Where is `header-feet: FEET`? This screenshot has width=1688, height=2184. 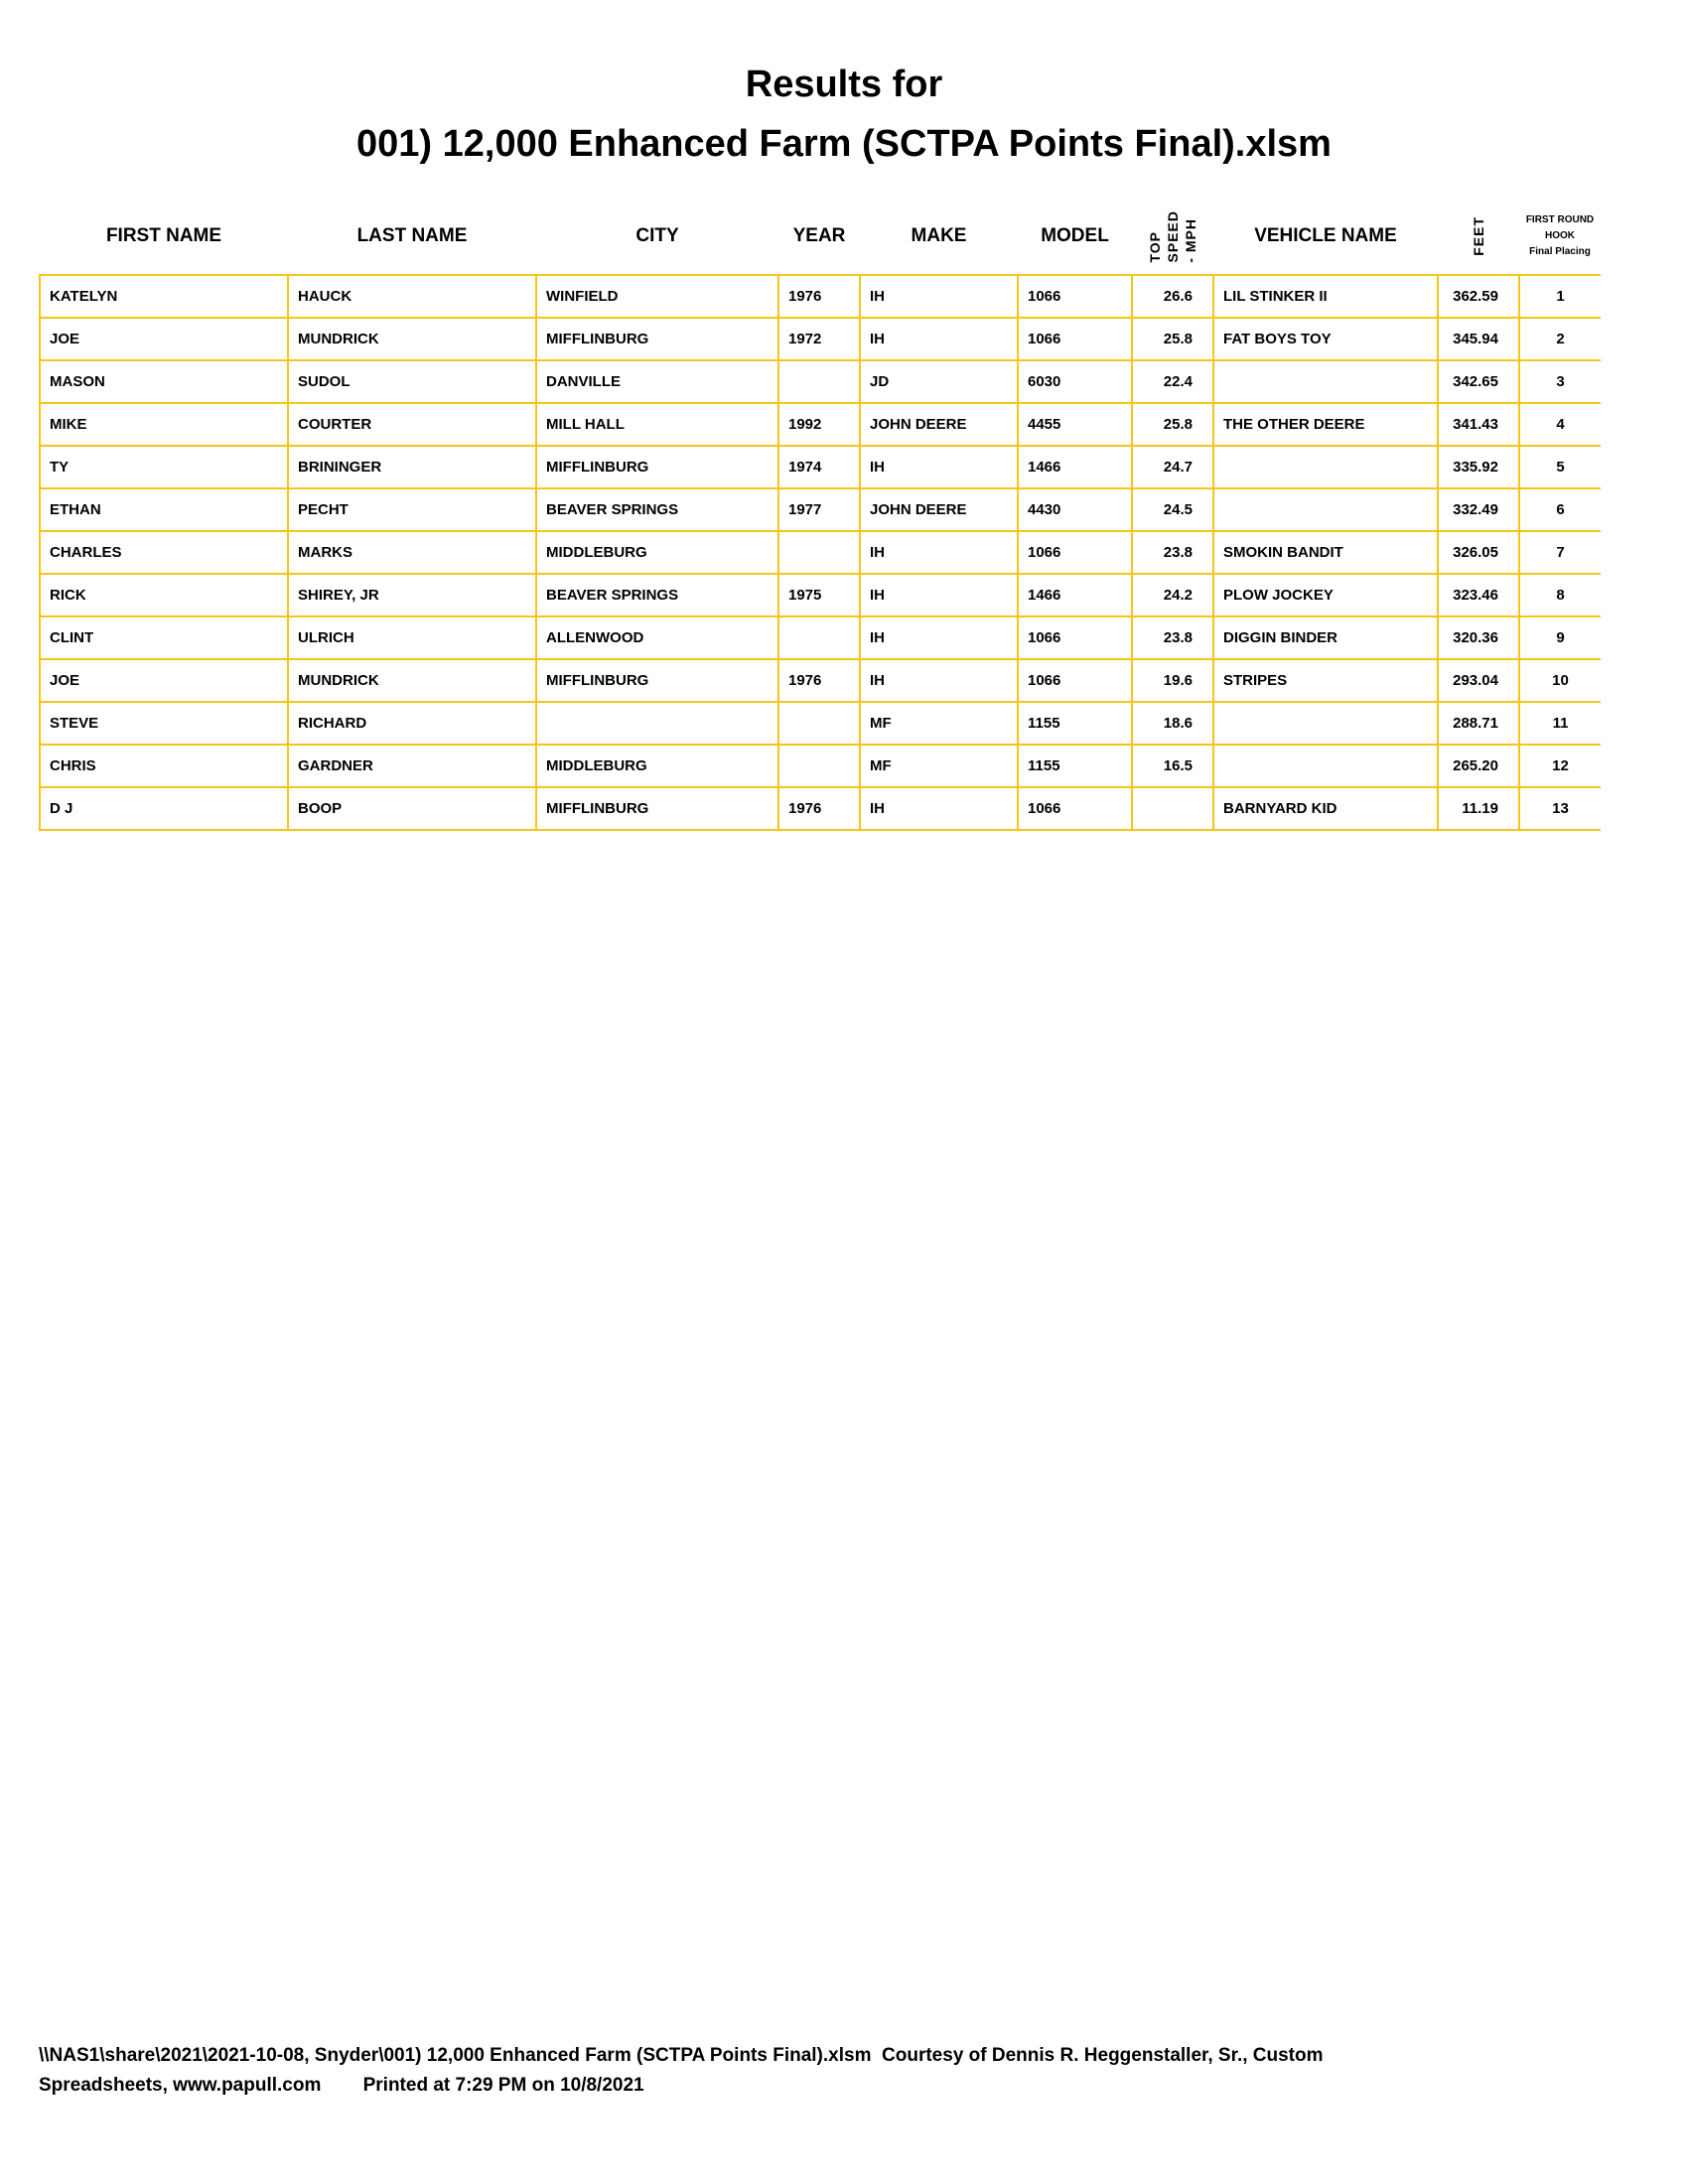
header-feet: FEET is located at coordinates (1478, 237).